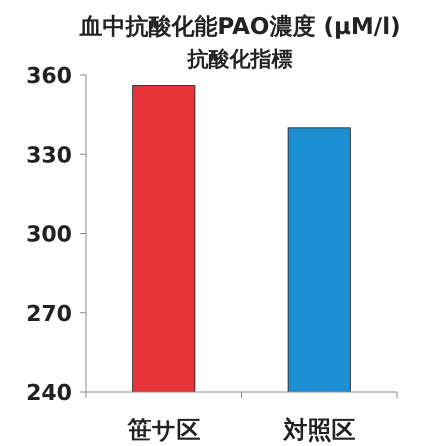 Image resolution: width=428 pixels, height=446 pixels. Describe the element at coordinates (319, 430) in the screenshot. I see `x-tick-label: 対照区` at that location.